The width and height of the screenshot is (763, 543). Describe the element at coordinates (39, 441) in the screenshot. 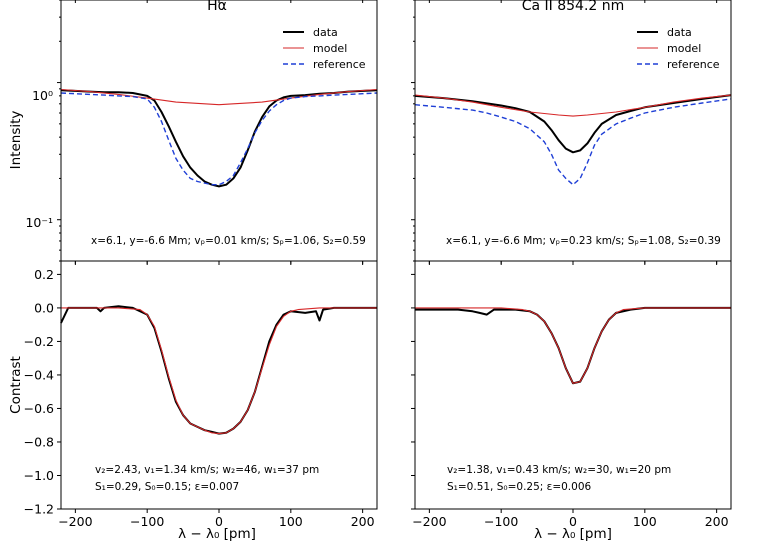

I see `ytick-label: −0.8` at that location.